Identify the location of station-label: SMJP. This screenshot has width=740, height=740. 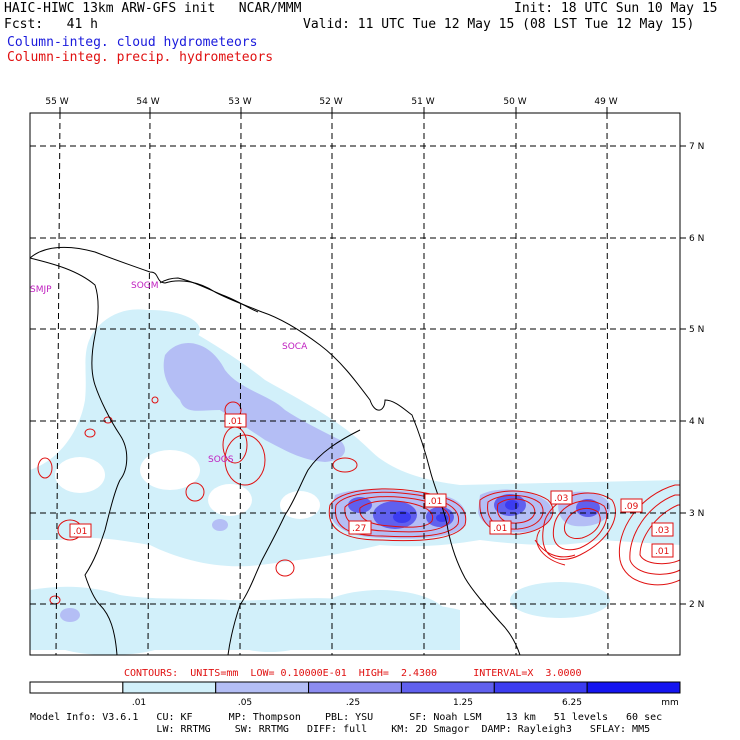
(41, 290).